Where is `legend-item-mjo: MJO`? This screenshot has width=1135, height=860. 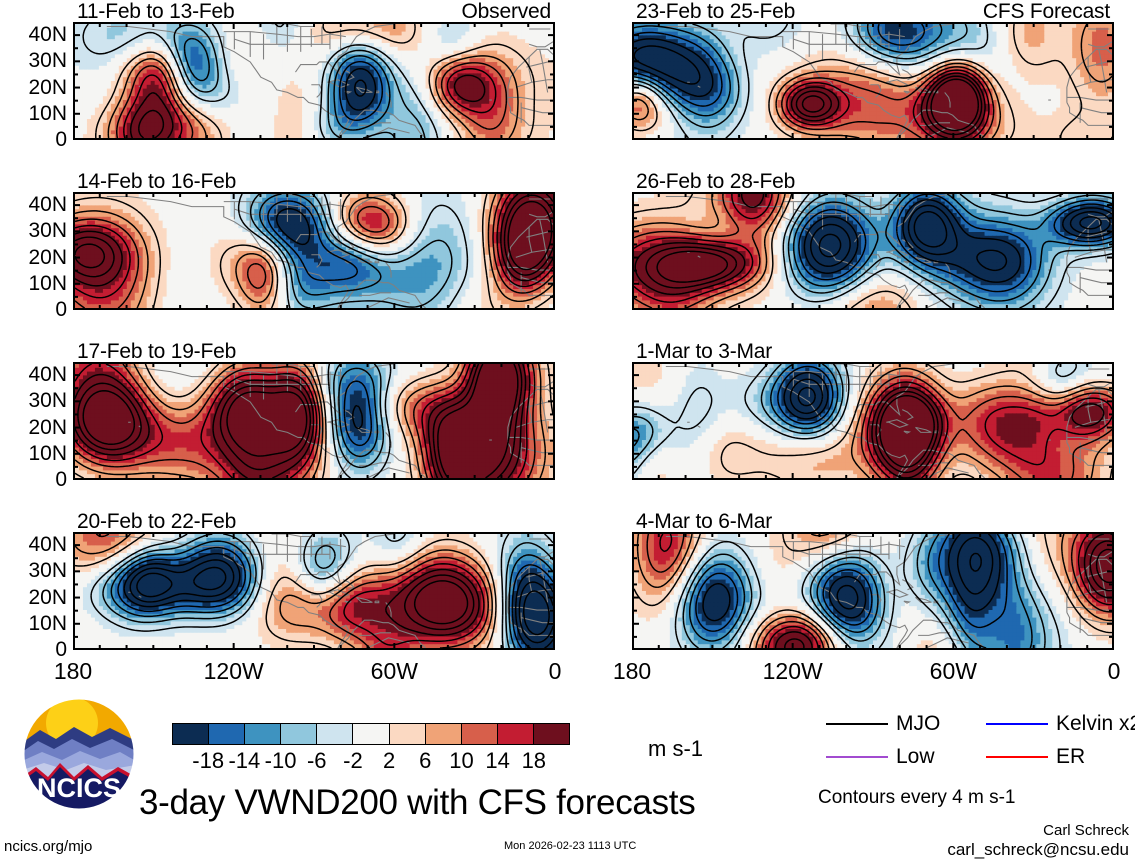 legend-item-mjo: MJO is located at coordinates (883, 724).